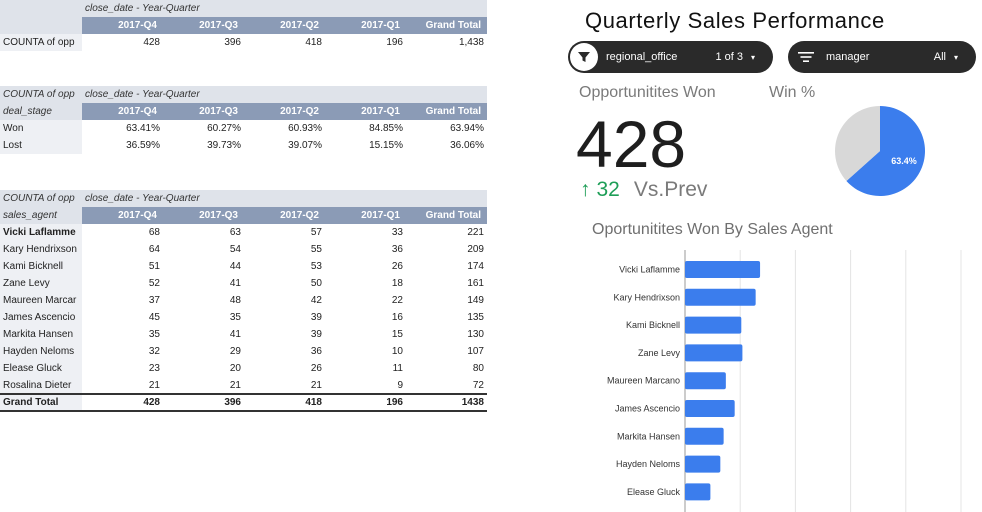 The height and width of the screenshot is (512, 982). What do you see at coordinates (467, 128) in the screenshot?
I see `table-cell: 63.94%` at bounding box center [467, 128].